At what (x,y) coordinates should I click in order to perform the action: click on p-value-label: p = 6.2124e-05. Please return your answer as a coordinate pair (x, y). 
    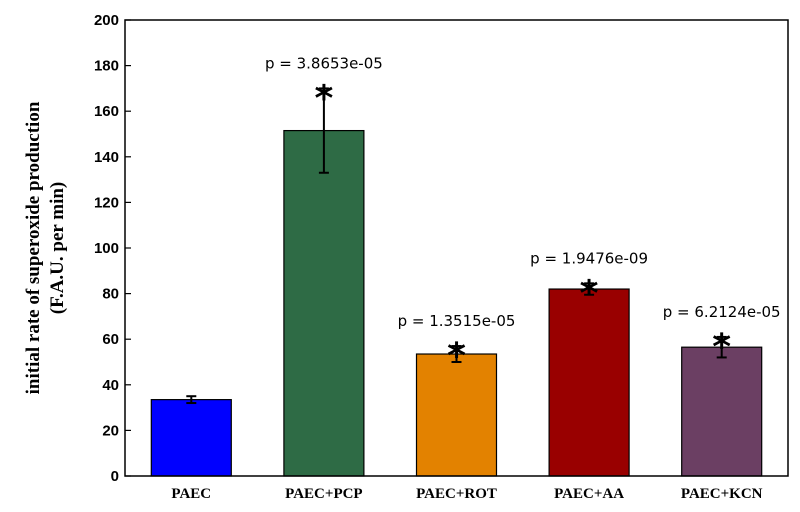
    Looking at the image, I should click on (722, 312).